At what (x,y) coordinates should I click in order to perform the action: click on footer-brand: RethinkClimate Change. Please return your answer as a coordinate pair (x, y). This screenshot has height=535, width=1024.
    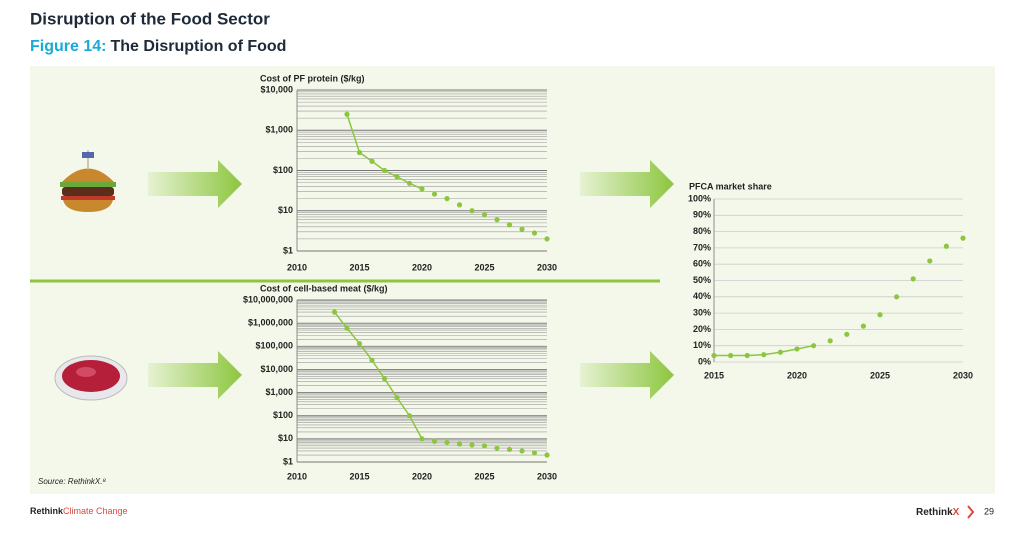
    Looking at the image, I should click on (79, 511).